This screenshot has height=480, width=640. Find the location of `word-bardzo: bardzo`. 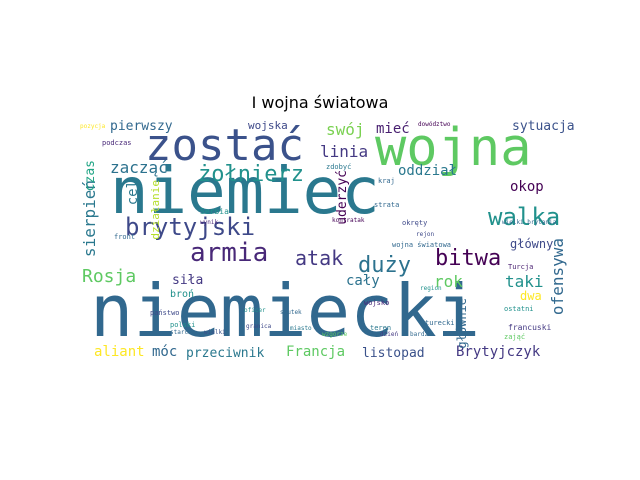

word-bardzo: bardzo is located at coordinates (421, 334).